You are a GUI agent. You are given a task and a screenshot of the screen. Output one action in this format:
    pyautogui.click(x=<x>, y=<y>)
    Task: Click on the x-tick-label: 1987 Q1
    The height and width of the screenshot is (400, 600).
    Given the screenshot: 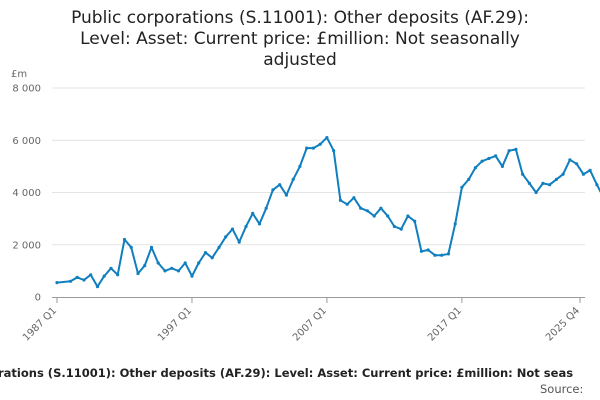 What is the action you would take?
    pyautogui.click(x=40, y=324)
    